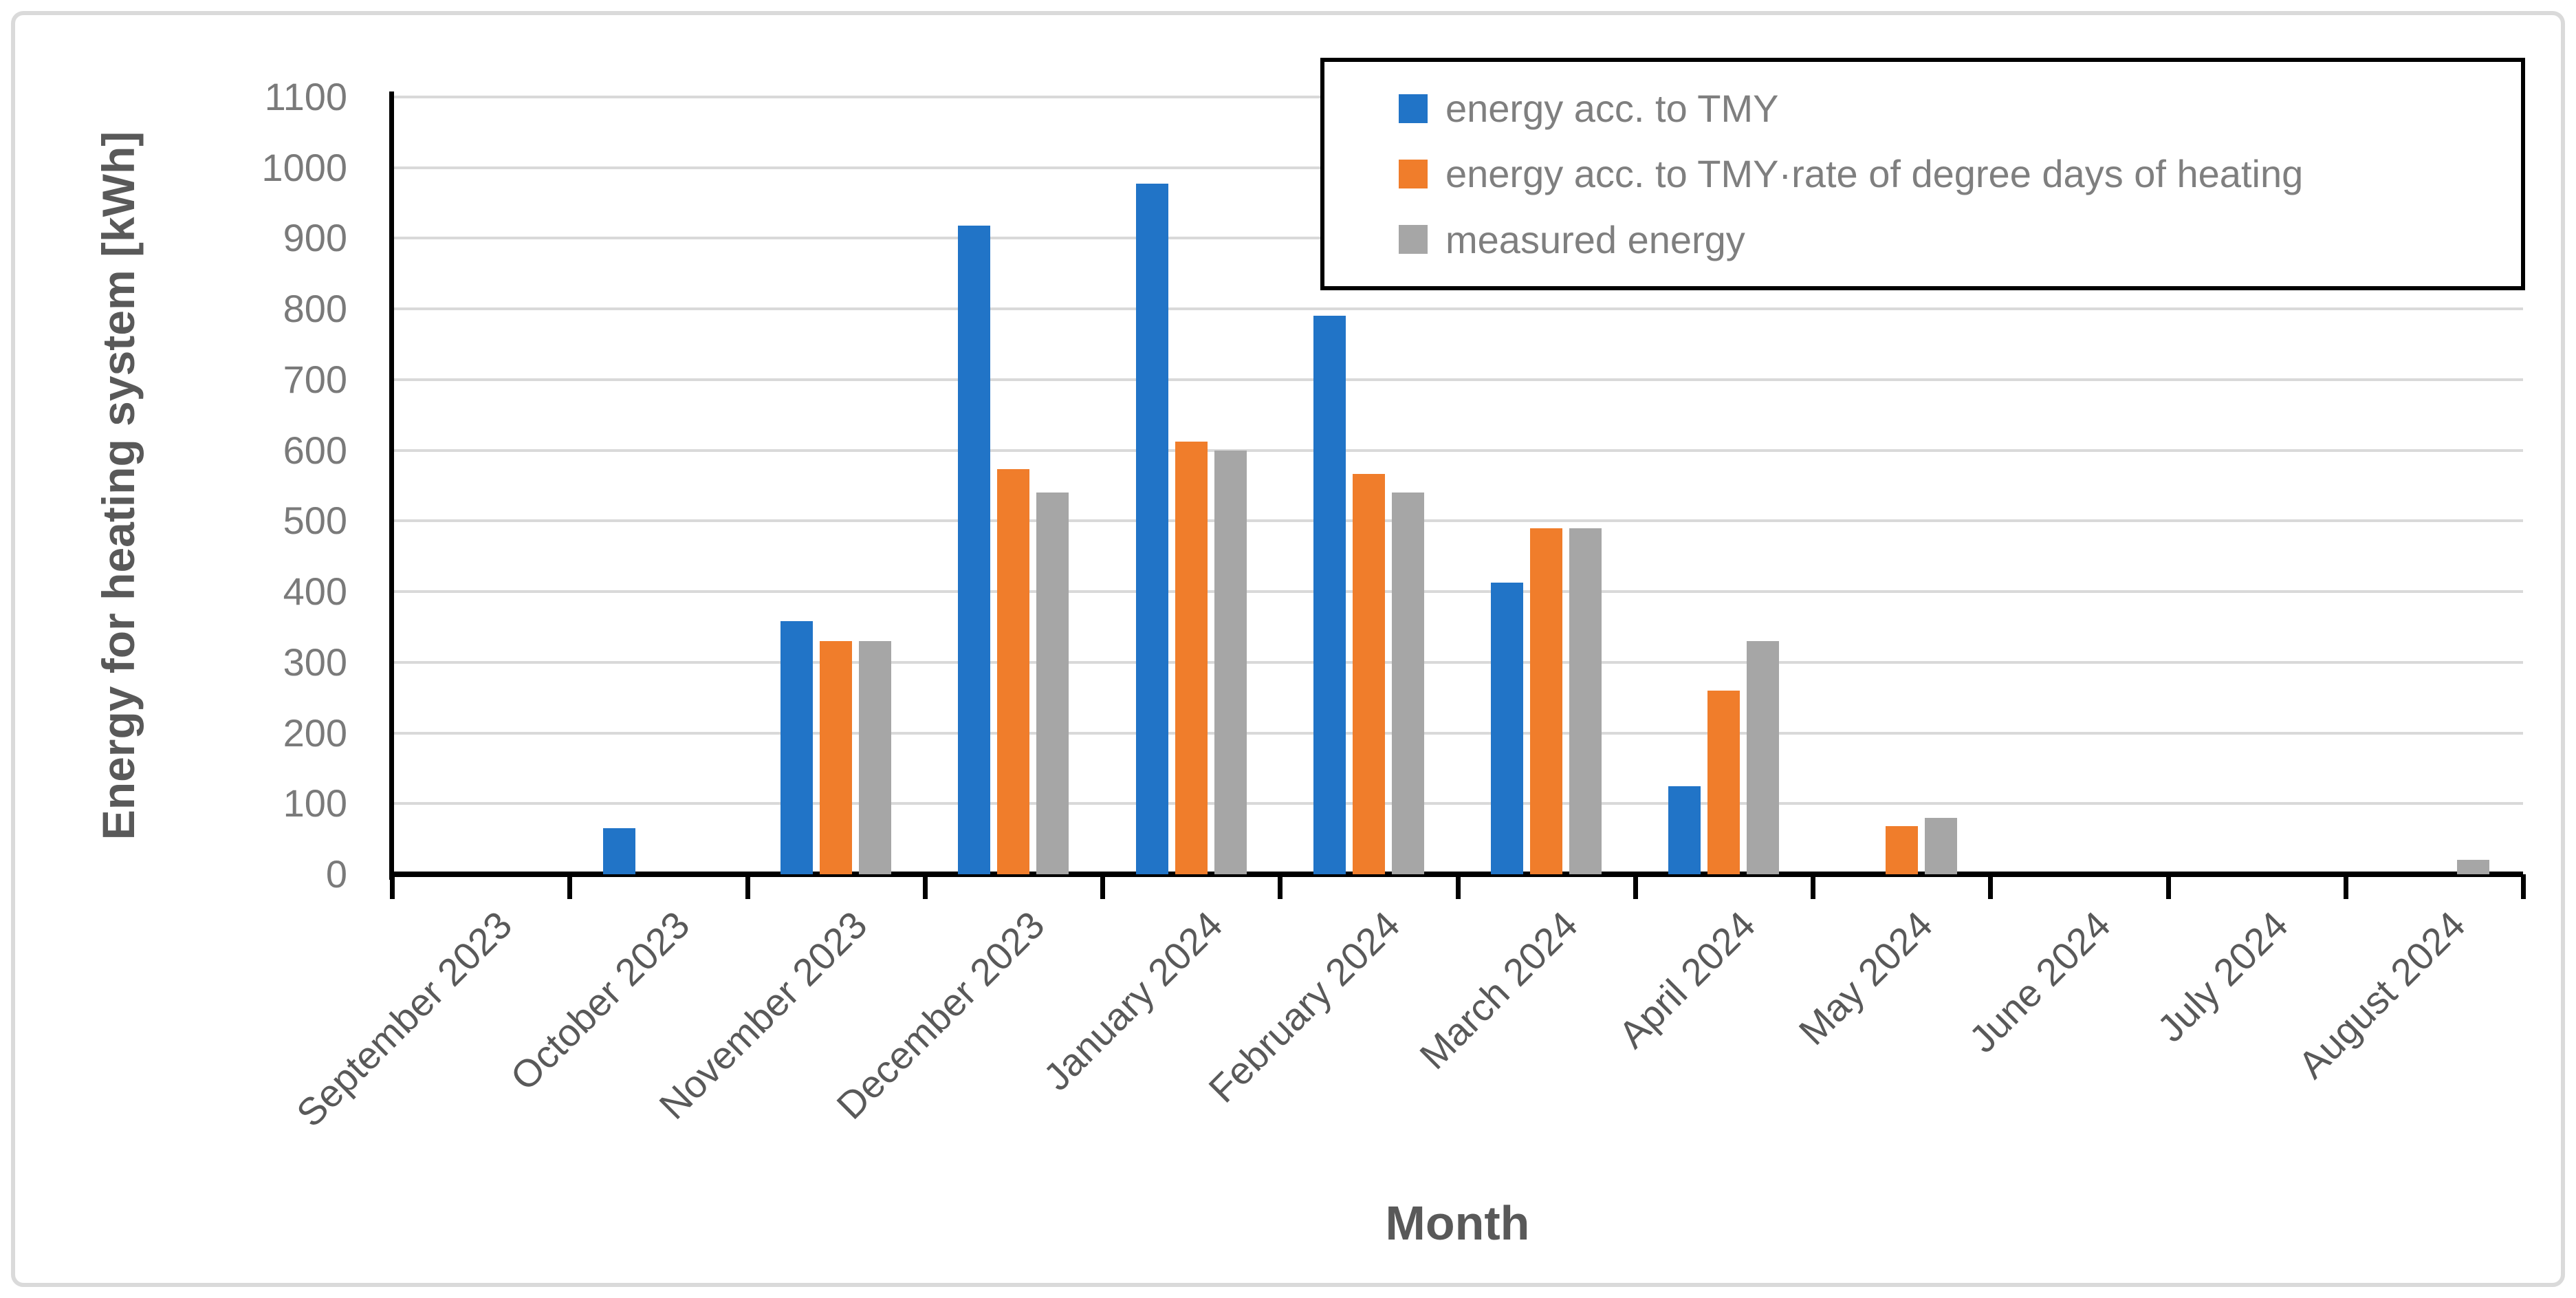  Describe the element at coordinates (1960, 239) in the screenshot. I see `legend-item: measured energy` at that location.